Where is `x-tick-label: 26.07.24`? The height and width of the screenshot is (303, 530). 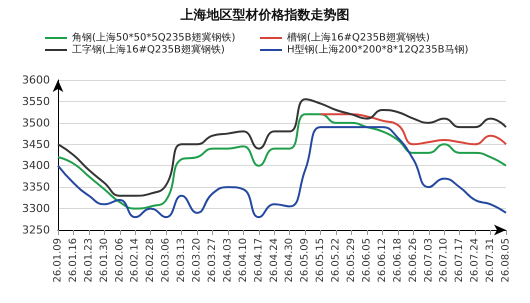 x-tick-label: 26.07.24 is located at coordinates (475, 260).